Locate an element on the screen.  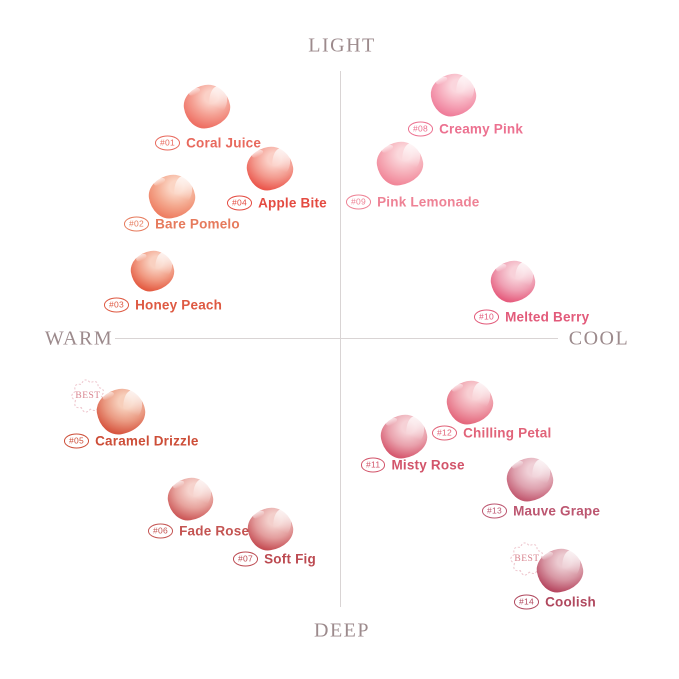
shade-number-badge: #06 is located at coordinates (161, 531).